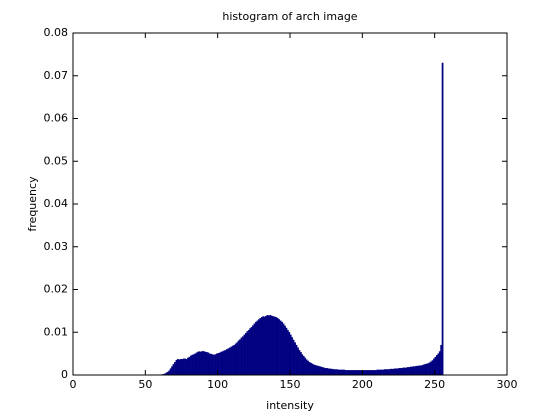 This screenshot has height=420, width=560. Describe the element at coordinates (145, 384) in the screenshot. I see `x-tick-label: 50` at that location.